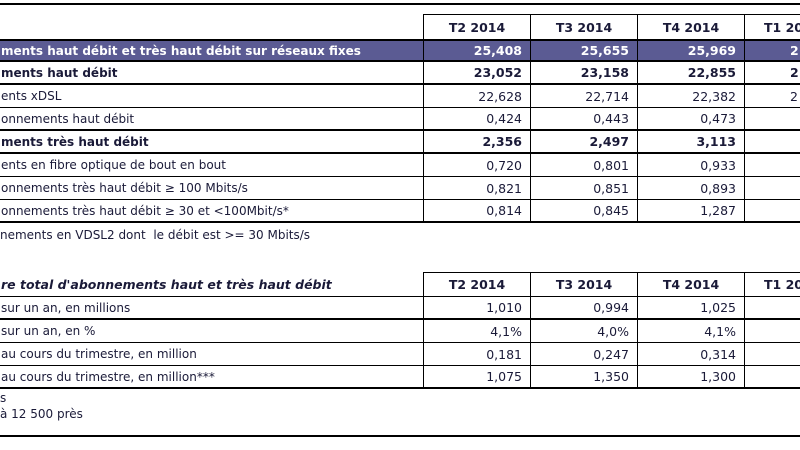 This screenshot has height=450, width=800. Describe the element at coordinates (583, 96) in the screenshot. I see `value-cell: 22,714` at that location.